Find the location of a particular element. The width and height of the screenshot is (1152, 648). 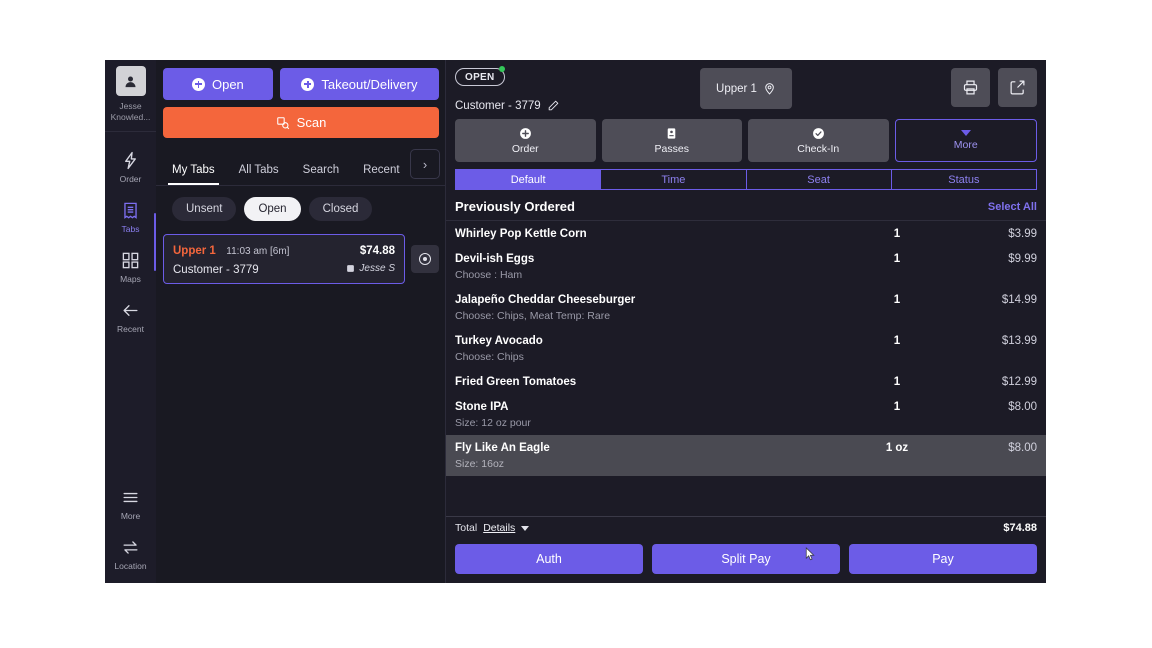

tab-card-customer: Customer - 3779 is located at coordinates (216, 270).